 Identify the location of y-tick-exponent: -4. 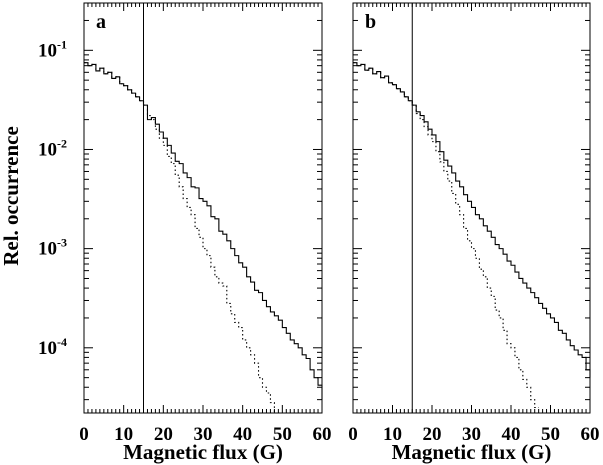
(62, 342).